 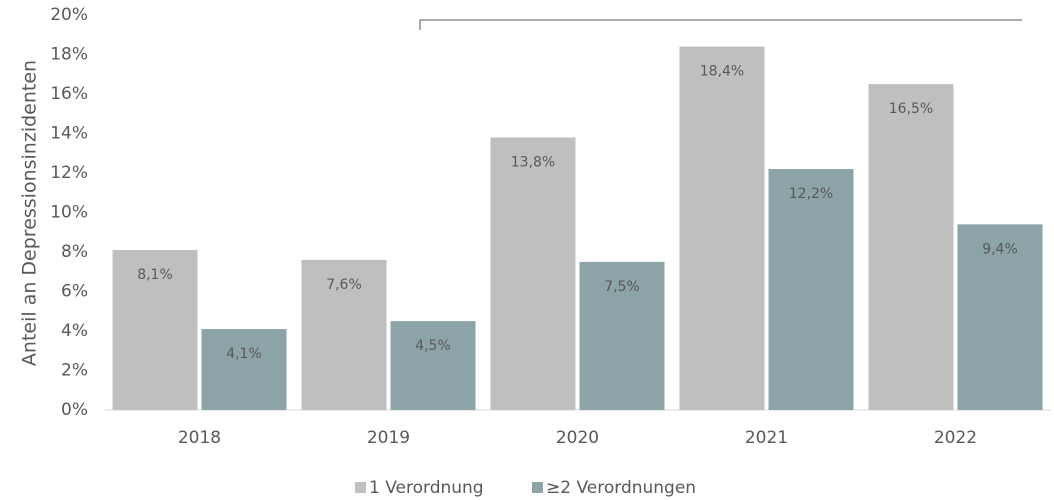 I want to click on x-tick-label: 2020, so click(x=577, y=438).